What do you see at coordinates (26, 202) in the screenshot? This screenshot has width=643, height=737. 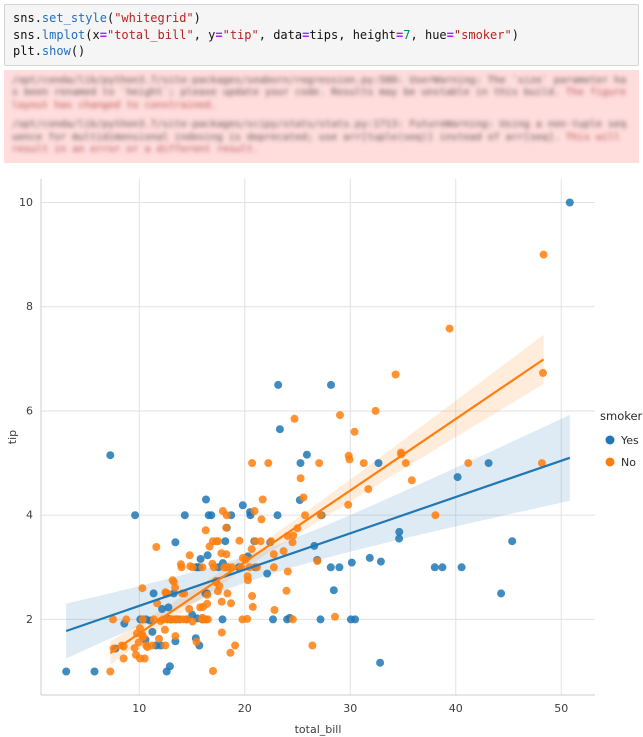 I see `y-tick-label: 10` at bounding box center [26, 202].